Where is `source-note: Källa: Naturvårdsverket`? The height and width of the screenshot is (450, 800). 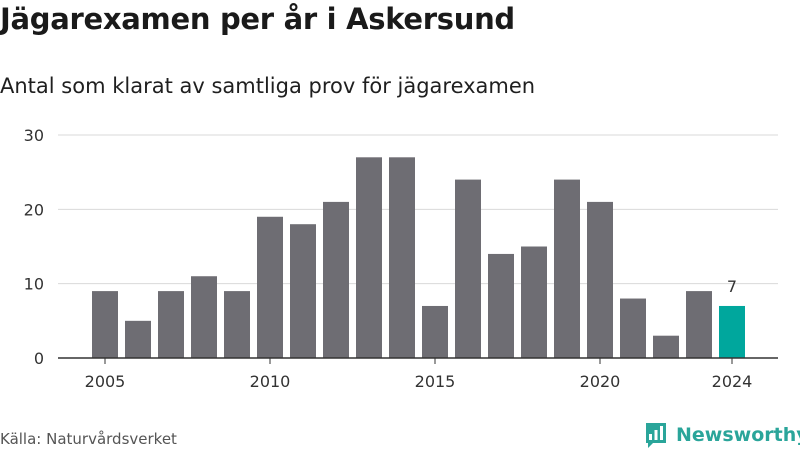
source-note: Källa: Naturvårdsverket is located at coordinates (88, 439).